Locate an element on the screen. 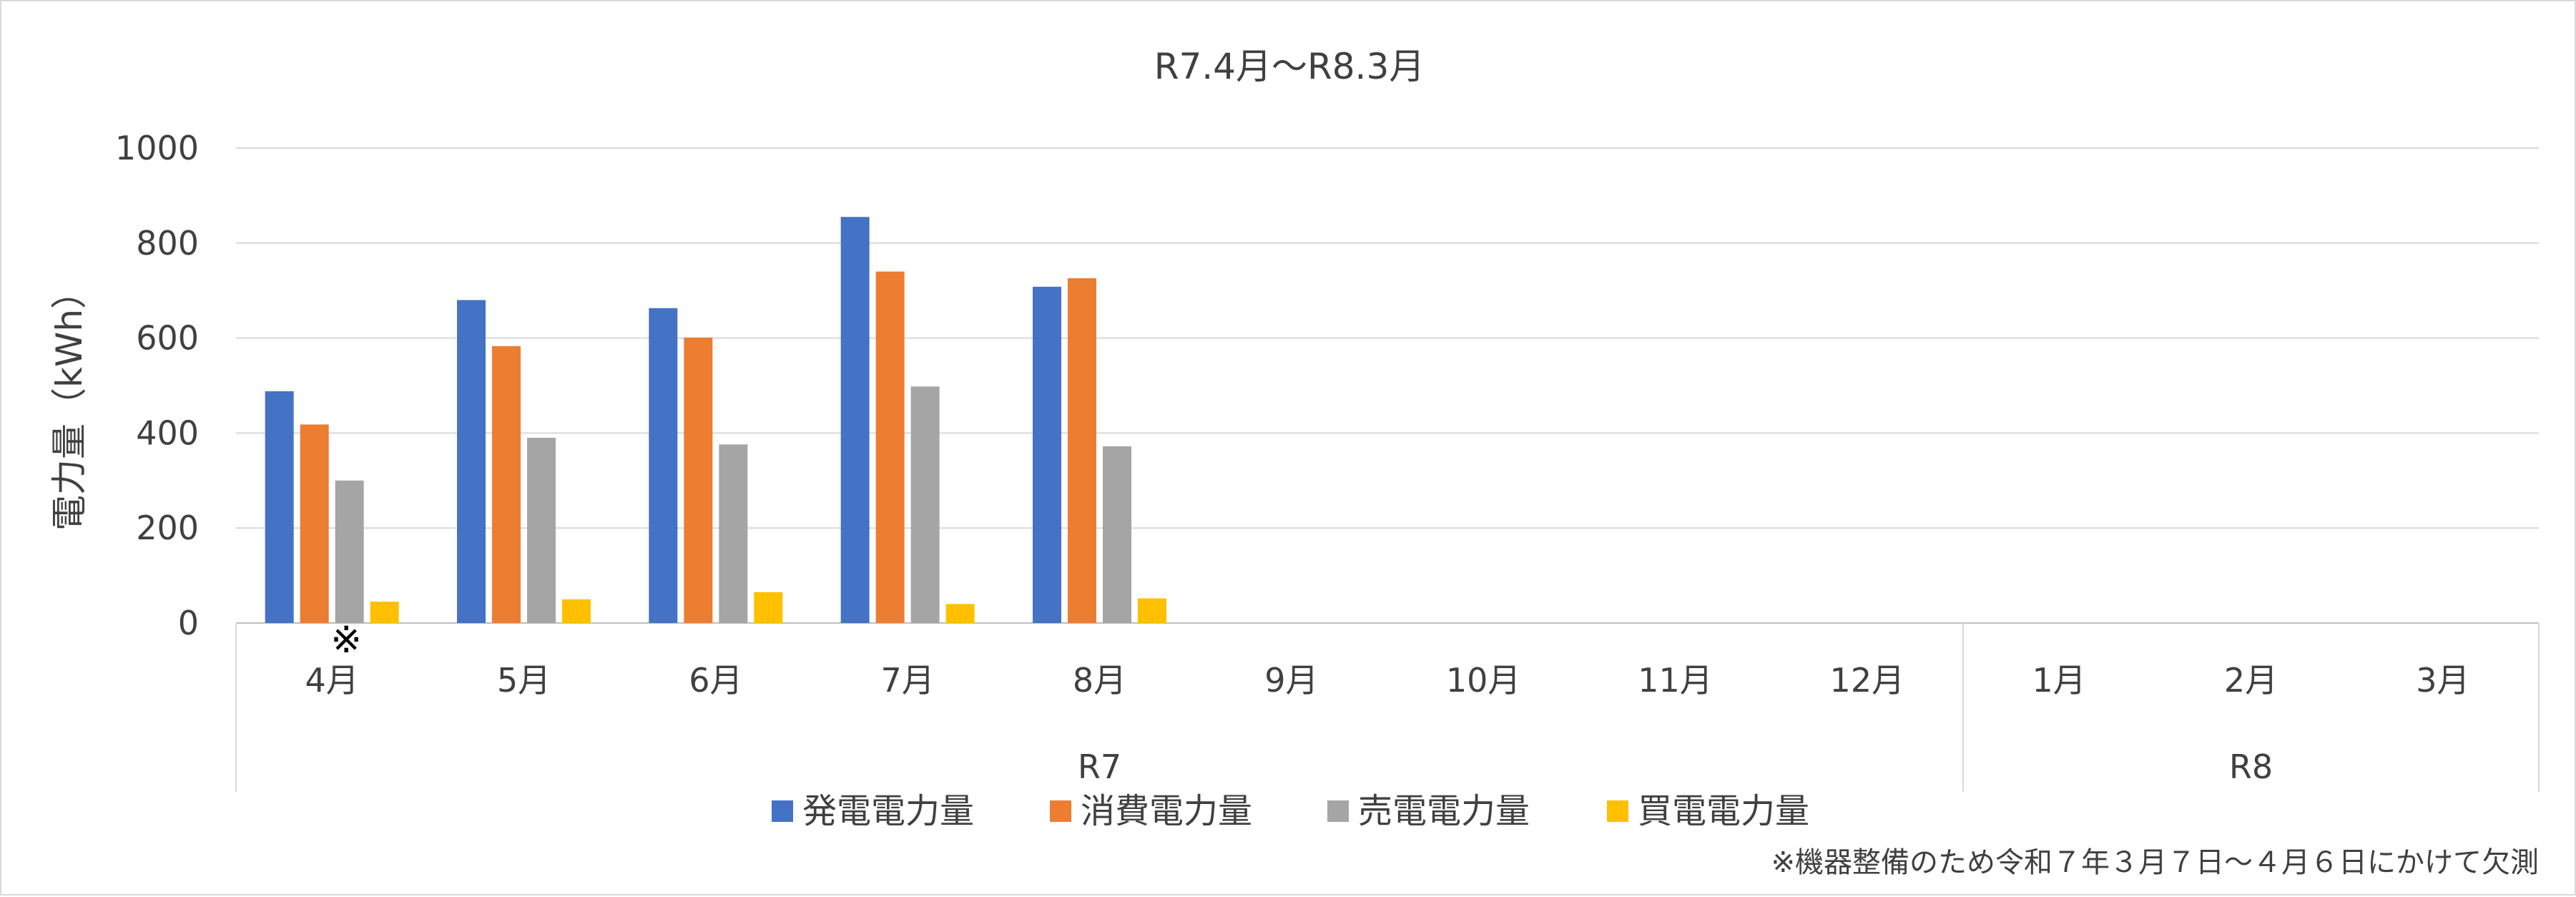  x-tick-label: 2月 is located at coordinates (2251, 680).